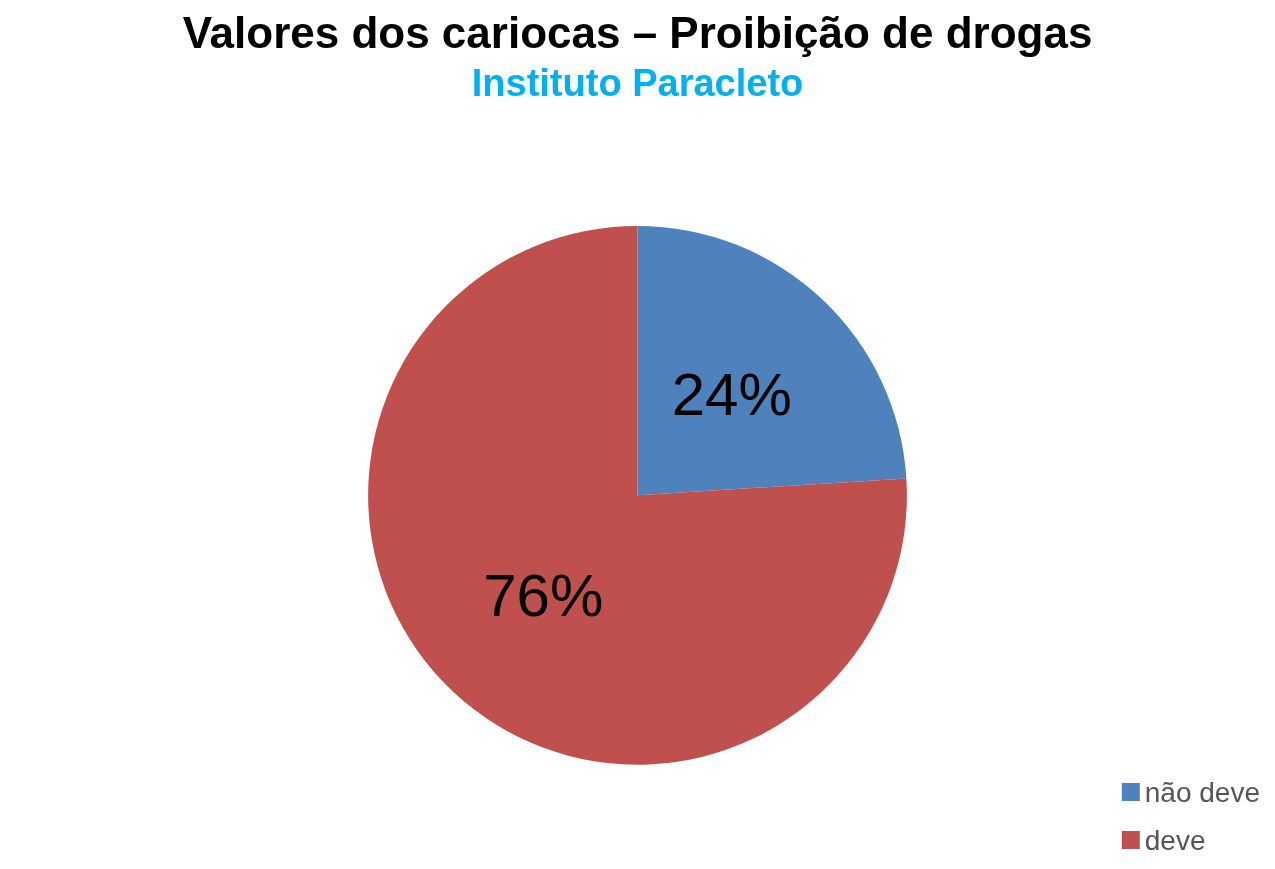 This screenshot has width=1275, height=869. I want to click on data-label: 24%, so click(731, 395).